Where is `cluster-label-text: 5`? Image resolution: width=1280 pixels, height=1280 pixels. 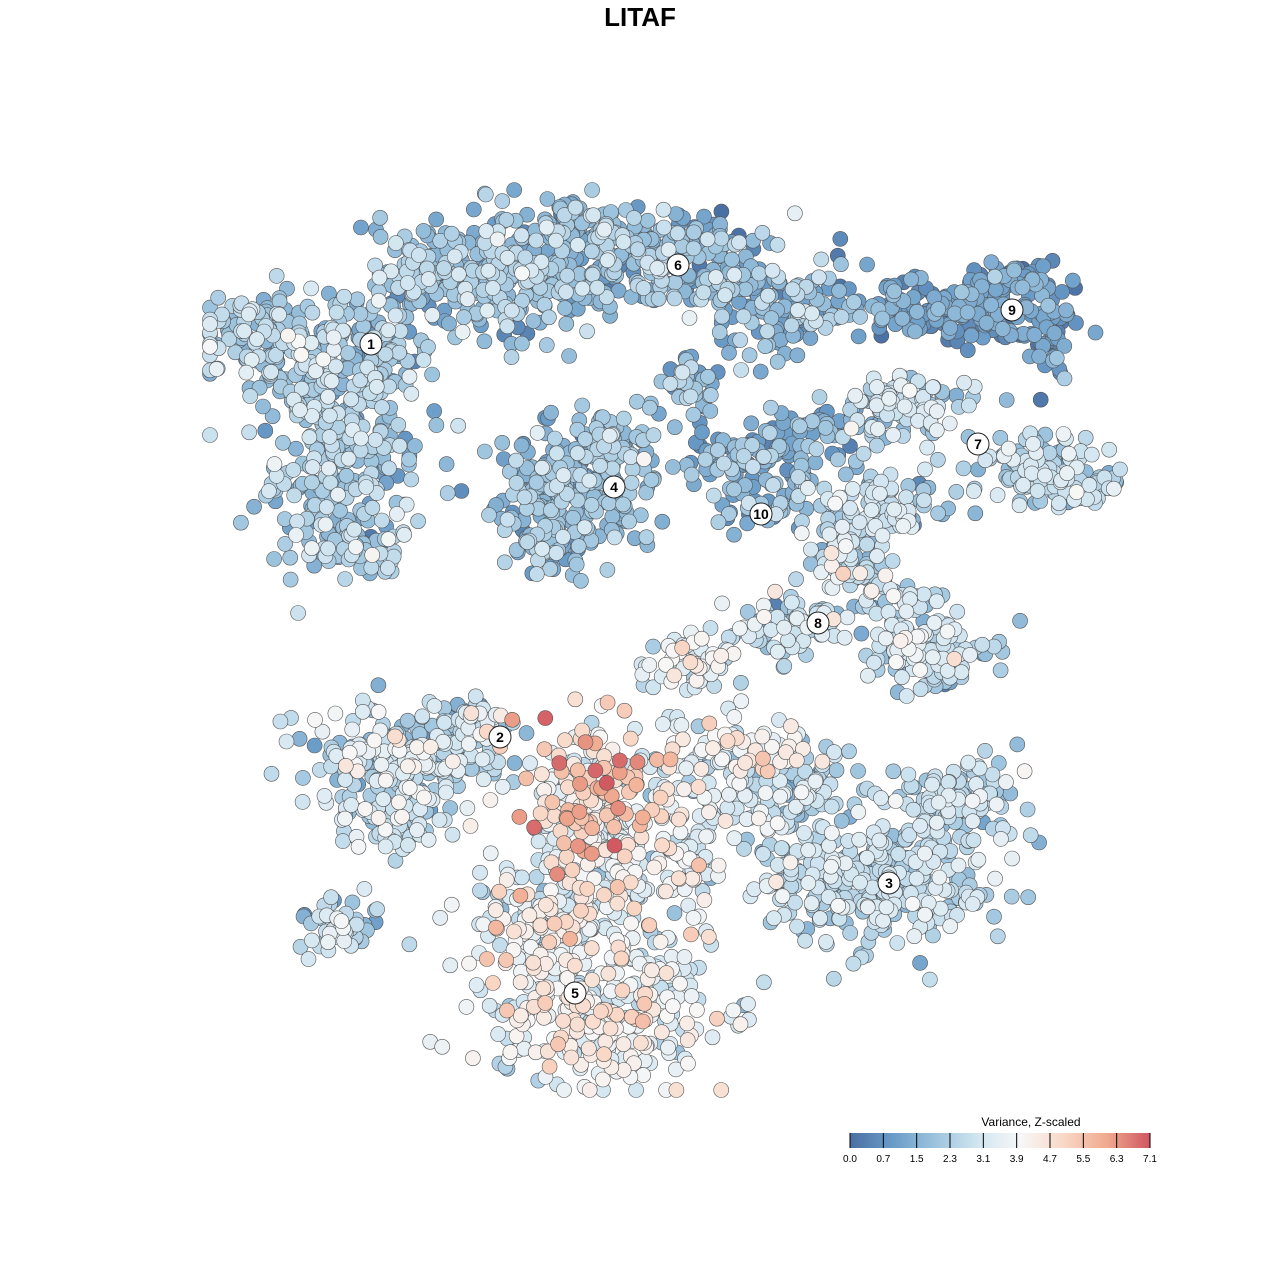
cluster-label-text: 5 is located at coordinates (575, 993).